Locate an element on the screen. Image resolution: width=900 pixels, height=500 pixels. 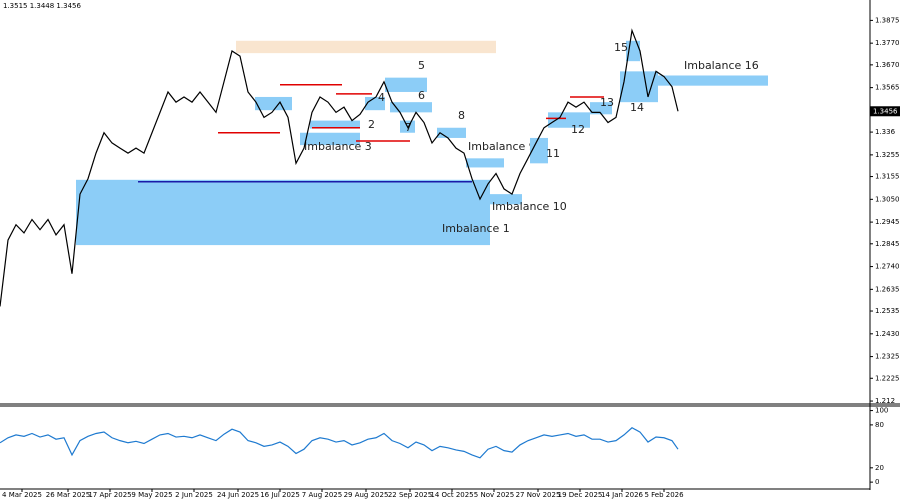
zone-label: Imbalance 3 is located at coordinates (338, 146).